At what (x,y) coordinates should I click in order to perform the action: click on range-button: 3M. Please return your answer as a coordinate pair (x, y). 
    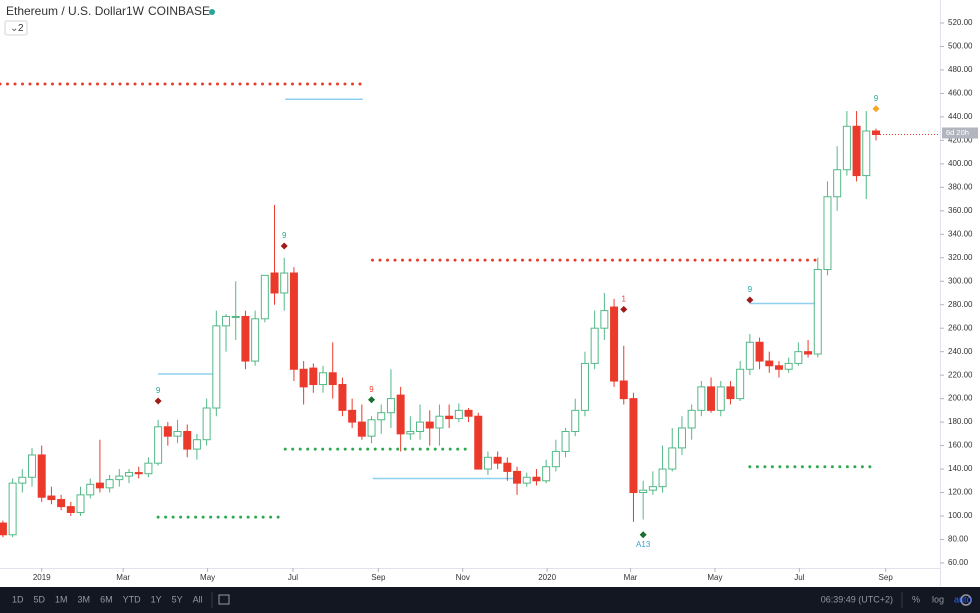
    Looking at the image, I should click on (84, 599).